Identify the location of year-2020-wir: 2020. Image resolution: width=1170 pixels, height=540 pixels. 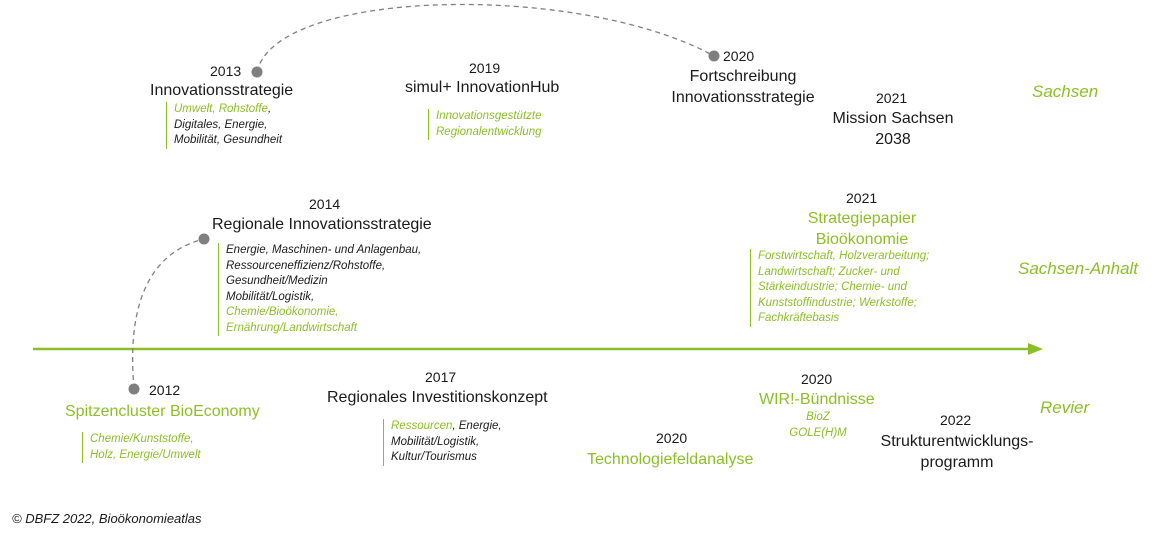
(817, 379).